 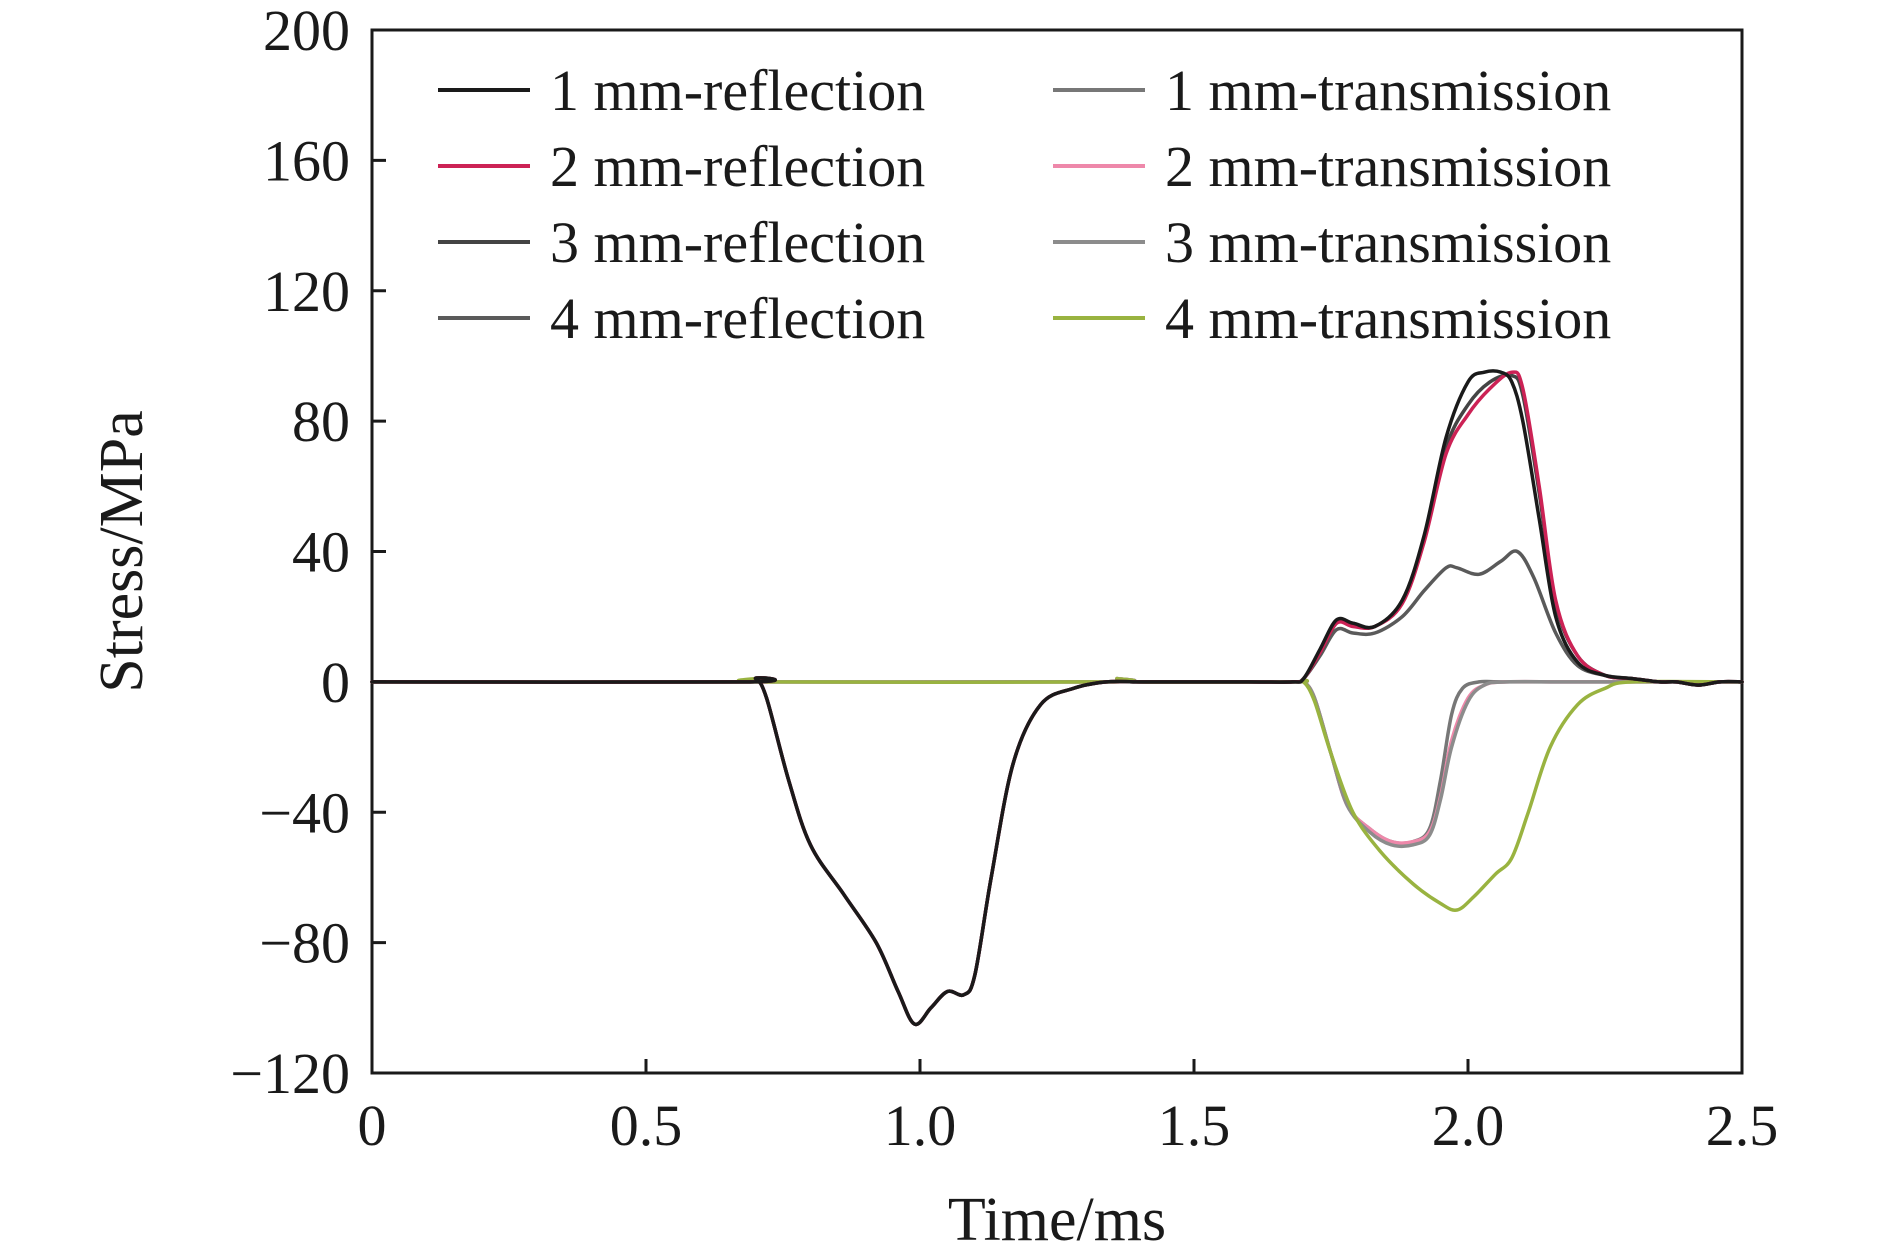 What do you see at coordinates (1388, 90) in the screenshot?
I see `legend-label: 1 mm-transmission` at bounding box center [1388, 90].